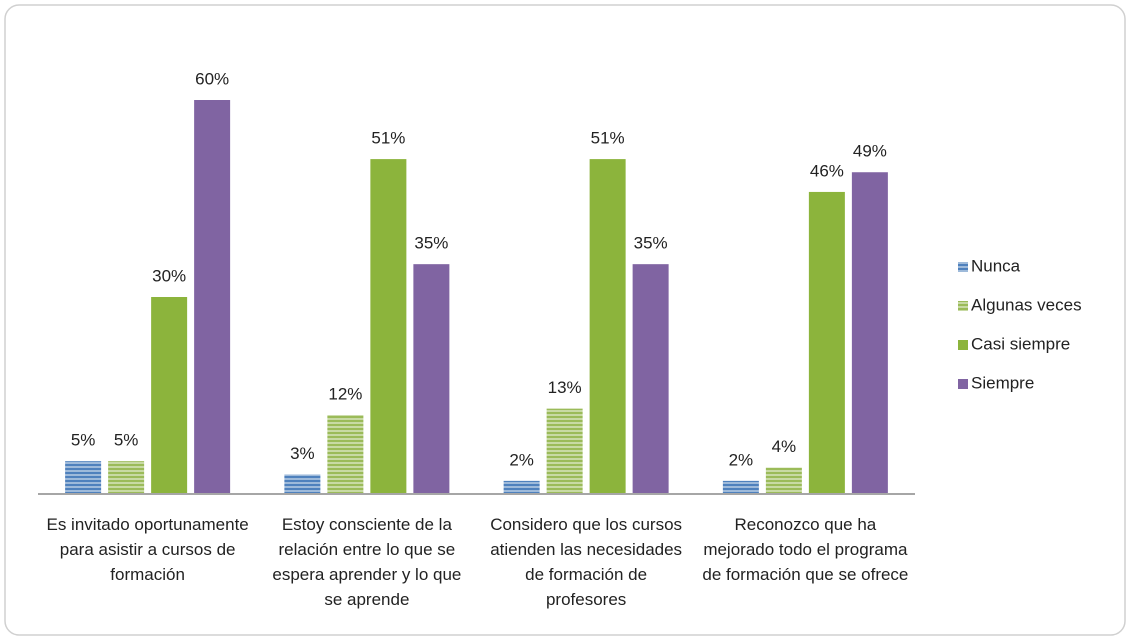 The image size is (1132, 643). What do you see at coordinates (302, 453) in the screenshot?
I see `data-label: 3%` at bounding box center [302, 453].